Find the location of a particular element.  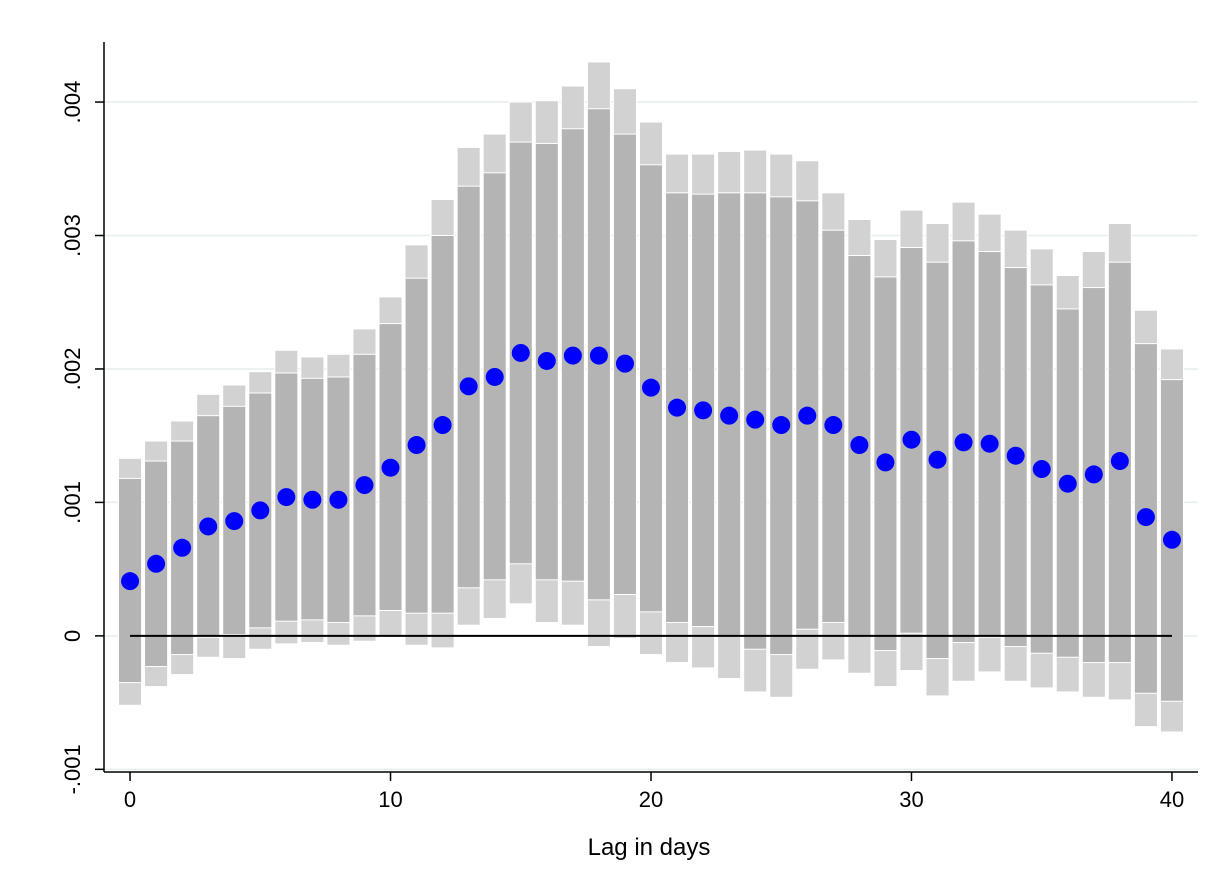

x-tick-label-30: 30 is located at coordinates (911, 799).